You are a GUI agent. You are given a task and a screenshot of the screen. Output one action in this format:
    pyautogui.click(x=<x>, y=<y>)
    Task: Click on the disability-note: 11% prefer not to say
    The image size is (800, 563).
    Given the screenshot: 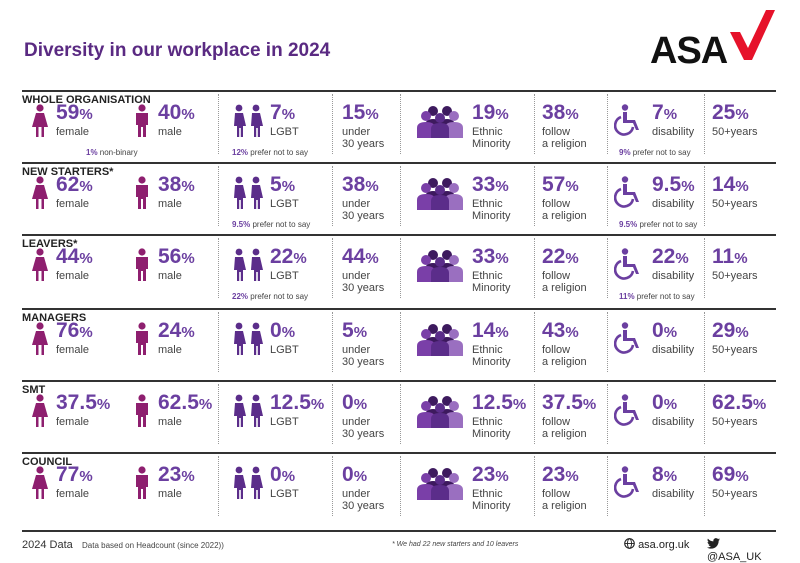 What is the action you would take?
    pyautogui.click(x=657, y=296)
    